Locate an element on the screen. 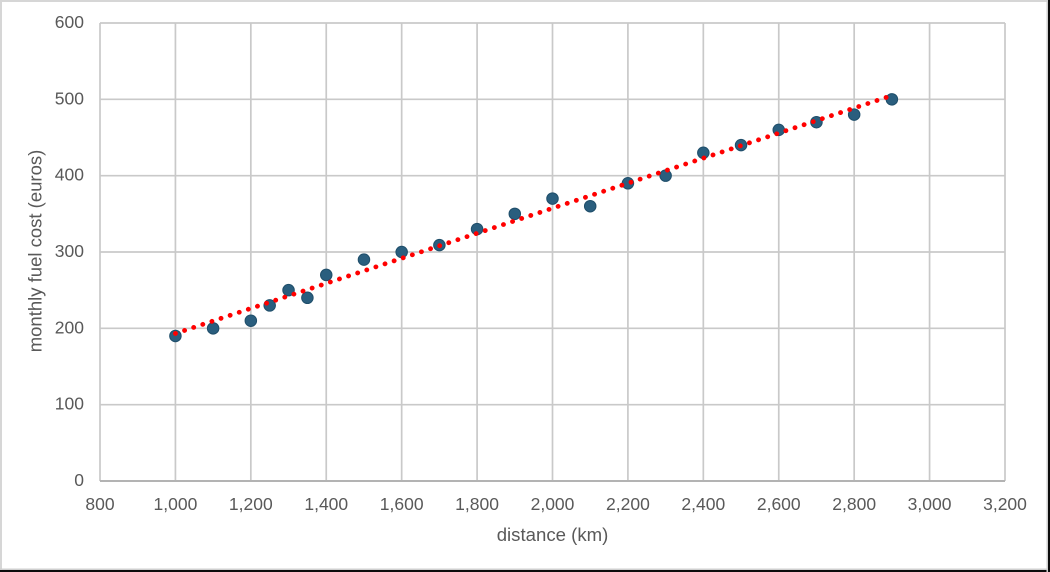 The height and width of the screenshot is (572, 1050). svg-text: 2,600 is located at coordinates (779, 504).